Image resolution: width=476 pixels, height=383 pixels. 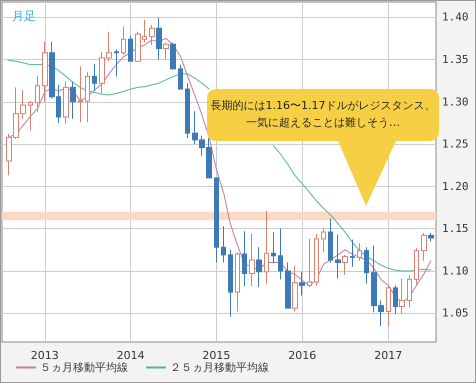 I want to click on y-tick-label: 1.05, so click(x=455, y=313).